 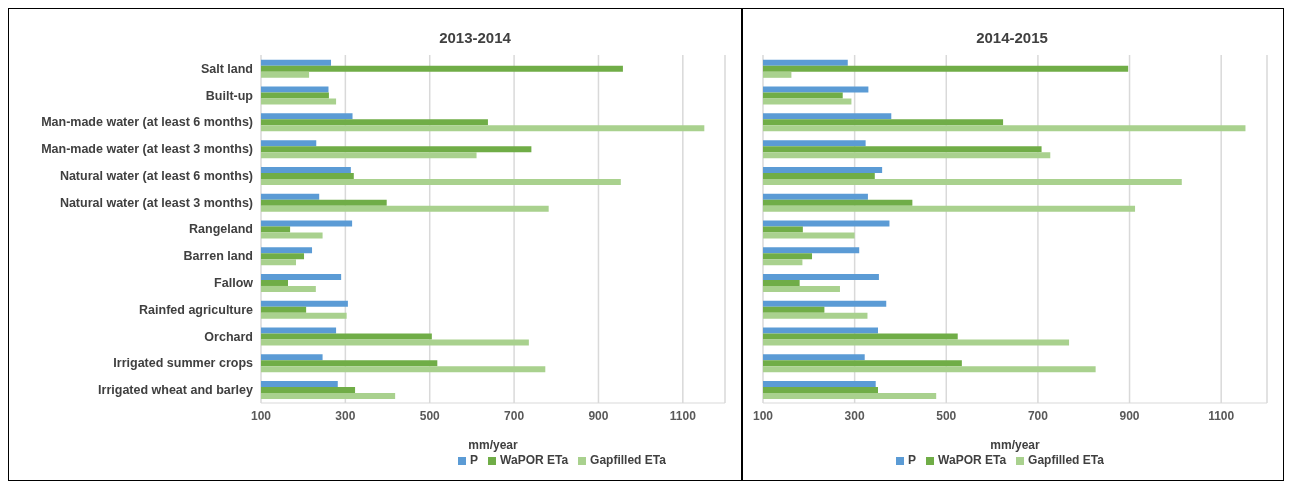 I want to click on chart-title: 2013-2014, so click(x=475, y=38).